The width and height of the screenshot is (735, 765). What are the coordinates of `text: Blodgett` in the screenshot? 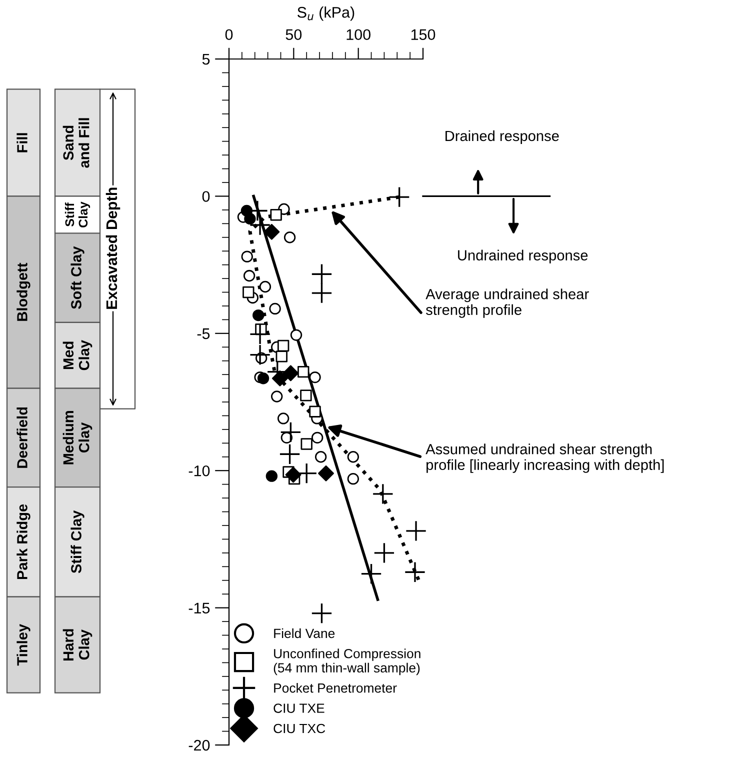 It's located at (23, 291).